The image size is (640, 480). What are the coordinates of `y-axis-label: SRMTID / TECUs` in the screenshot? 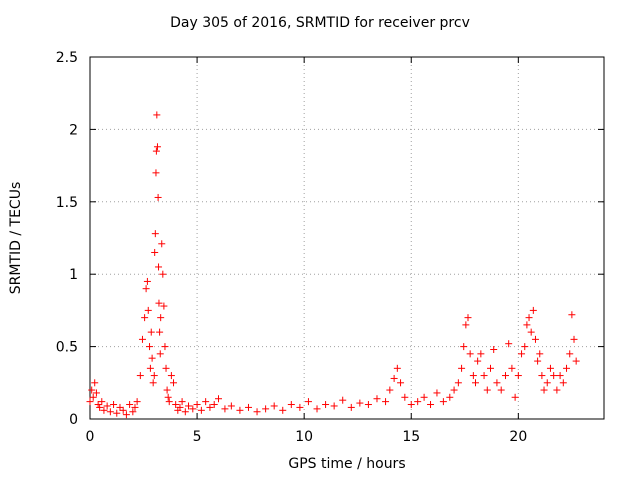 It's located at (16, 238).